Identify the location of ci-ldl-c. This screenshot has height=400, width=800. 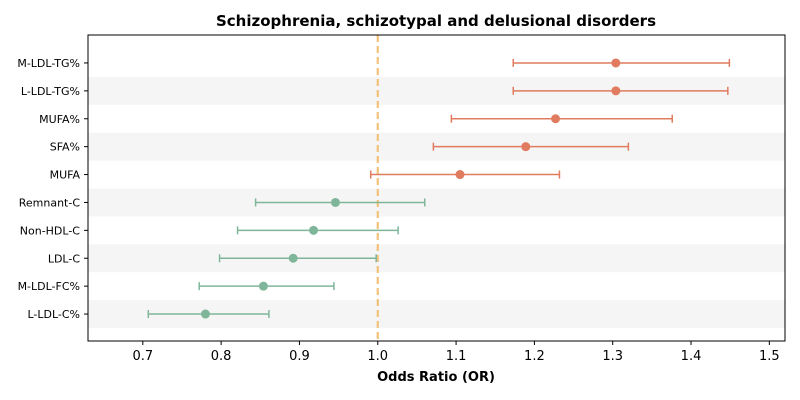
(297, 258).